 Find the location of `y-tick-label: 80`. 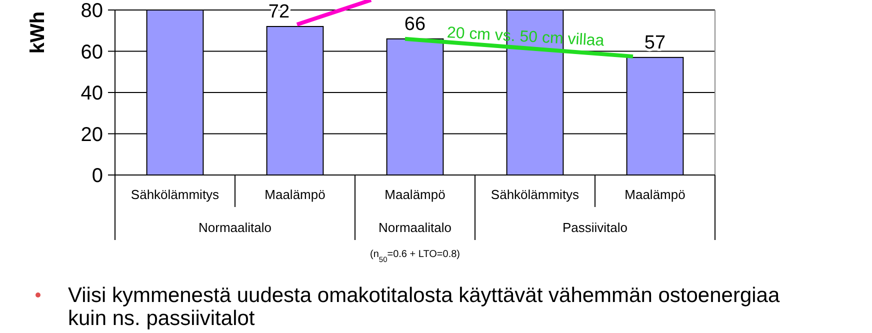

y-tick-label: 80 is located at coordinates (91, 11).